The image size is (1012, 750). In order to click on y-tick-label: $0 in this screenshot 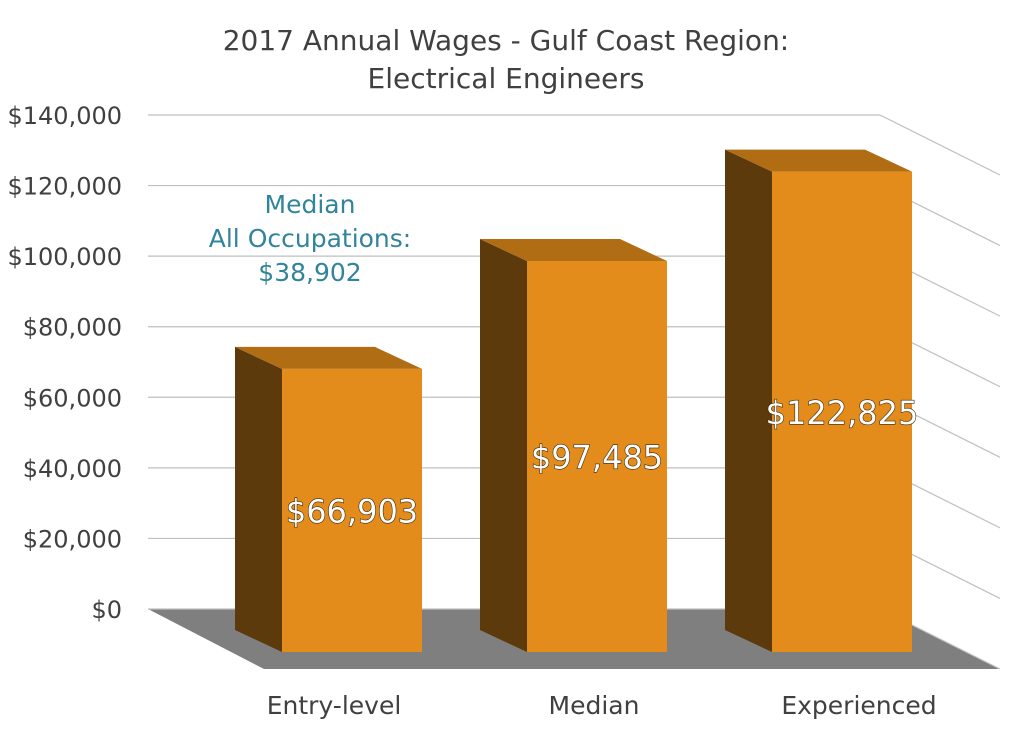, I will do `click(106, 610)`.